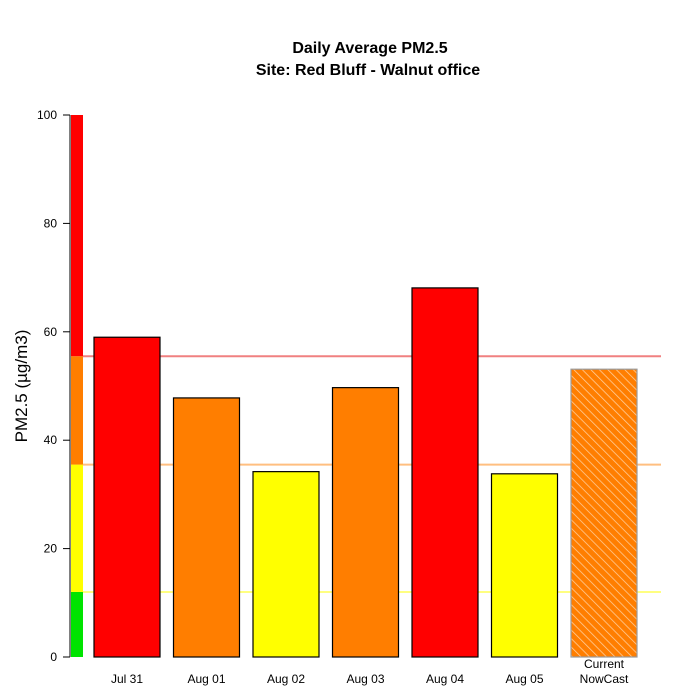 This screenshot has height=700, width=700. Describe the element at coordinates (51, 440) in the screenshot. I see `y-tick-label: 40` at that location.